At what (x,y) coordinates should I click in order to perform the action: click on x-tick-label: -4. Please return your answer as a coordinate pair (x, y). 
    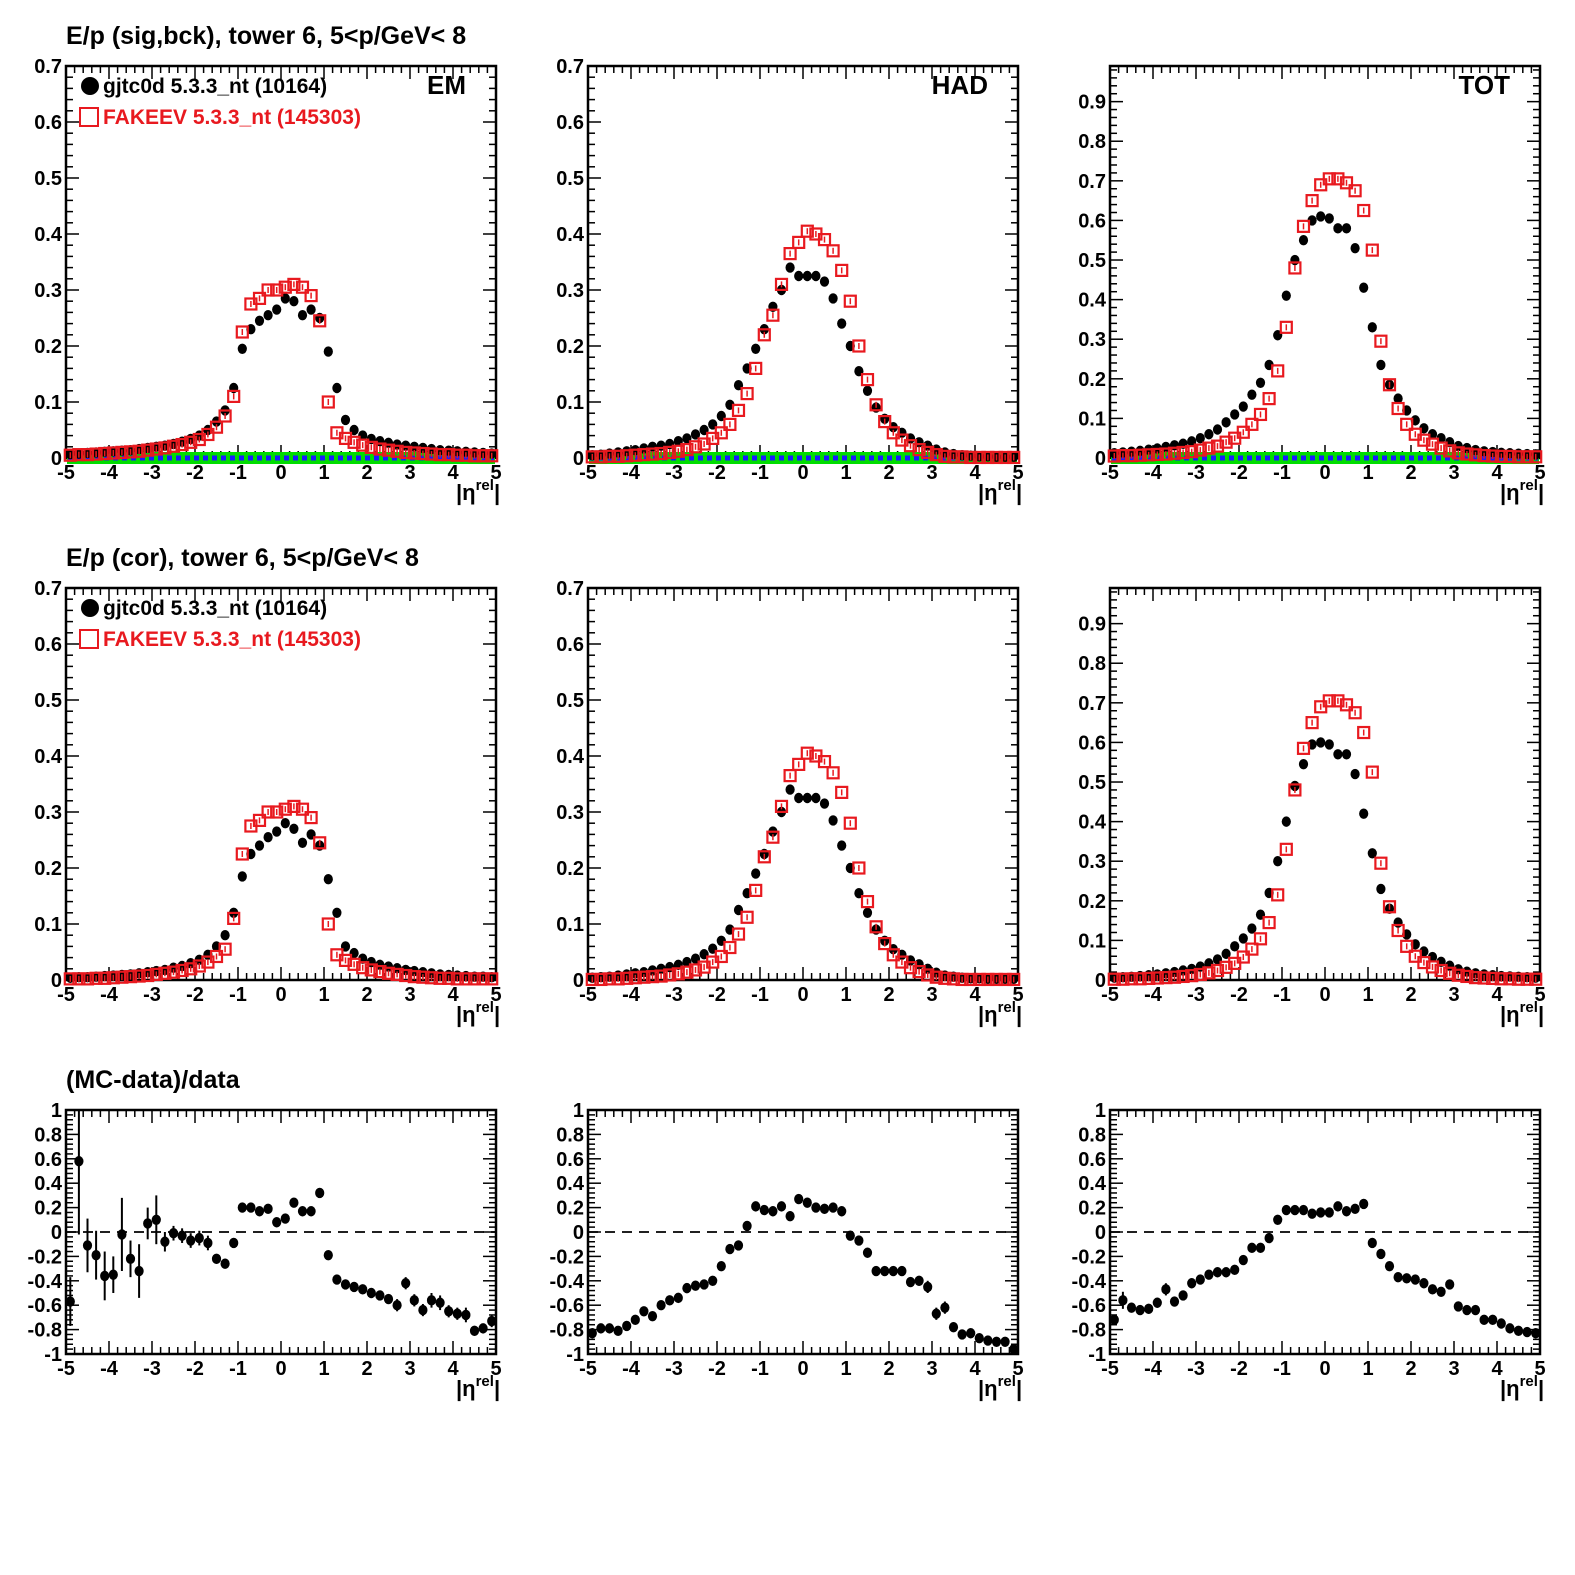
    Looking at the image, I should click on (109, 995).